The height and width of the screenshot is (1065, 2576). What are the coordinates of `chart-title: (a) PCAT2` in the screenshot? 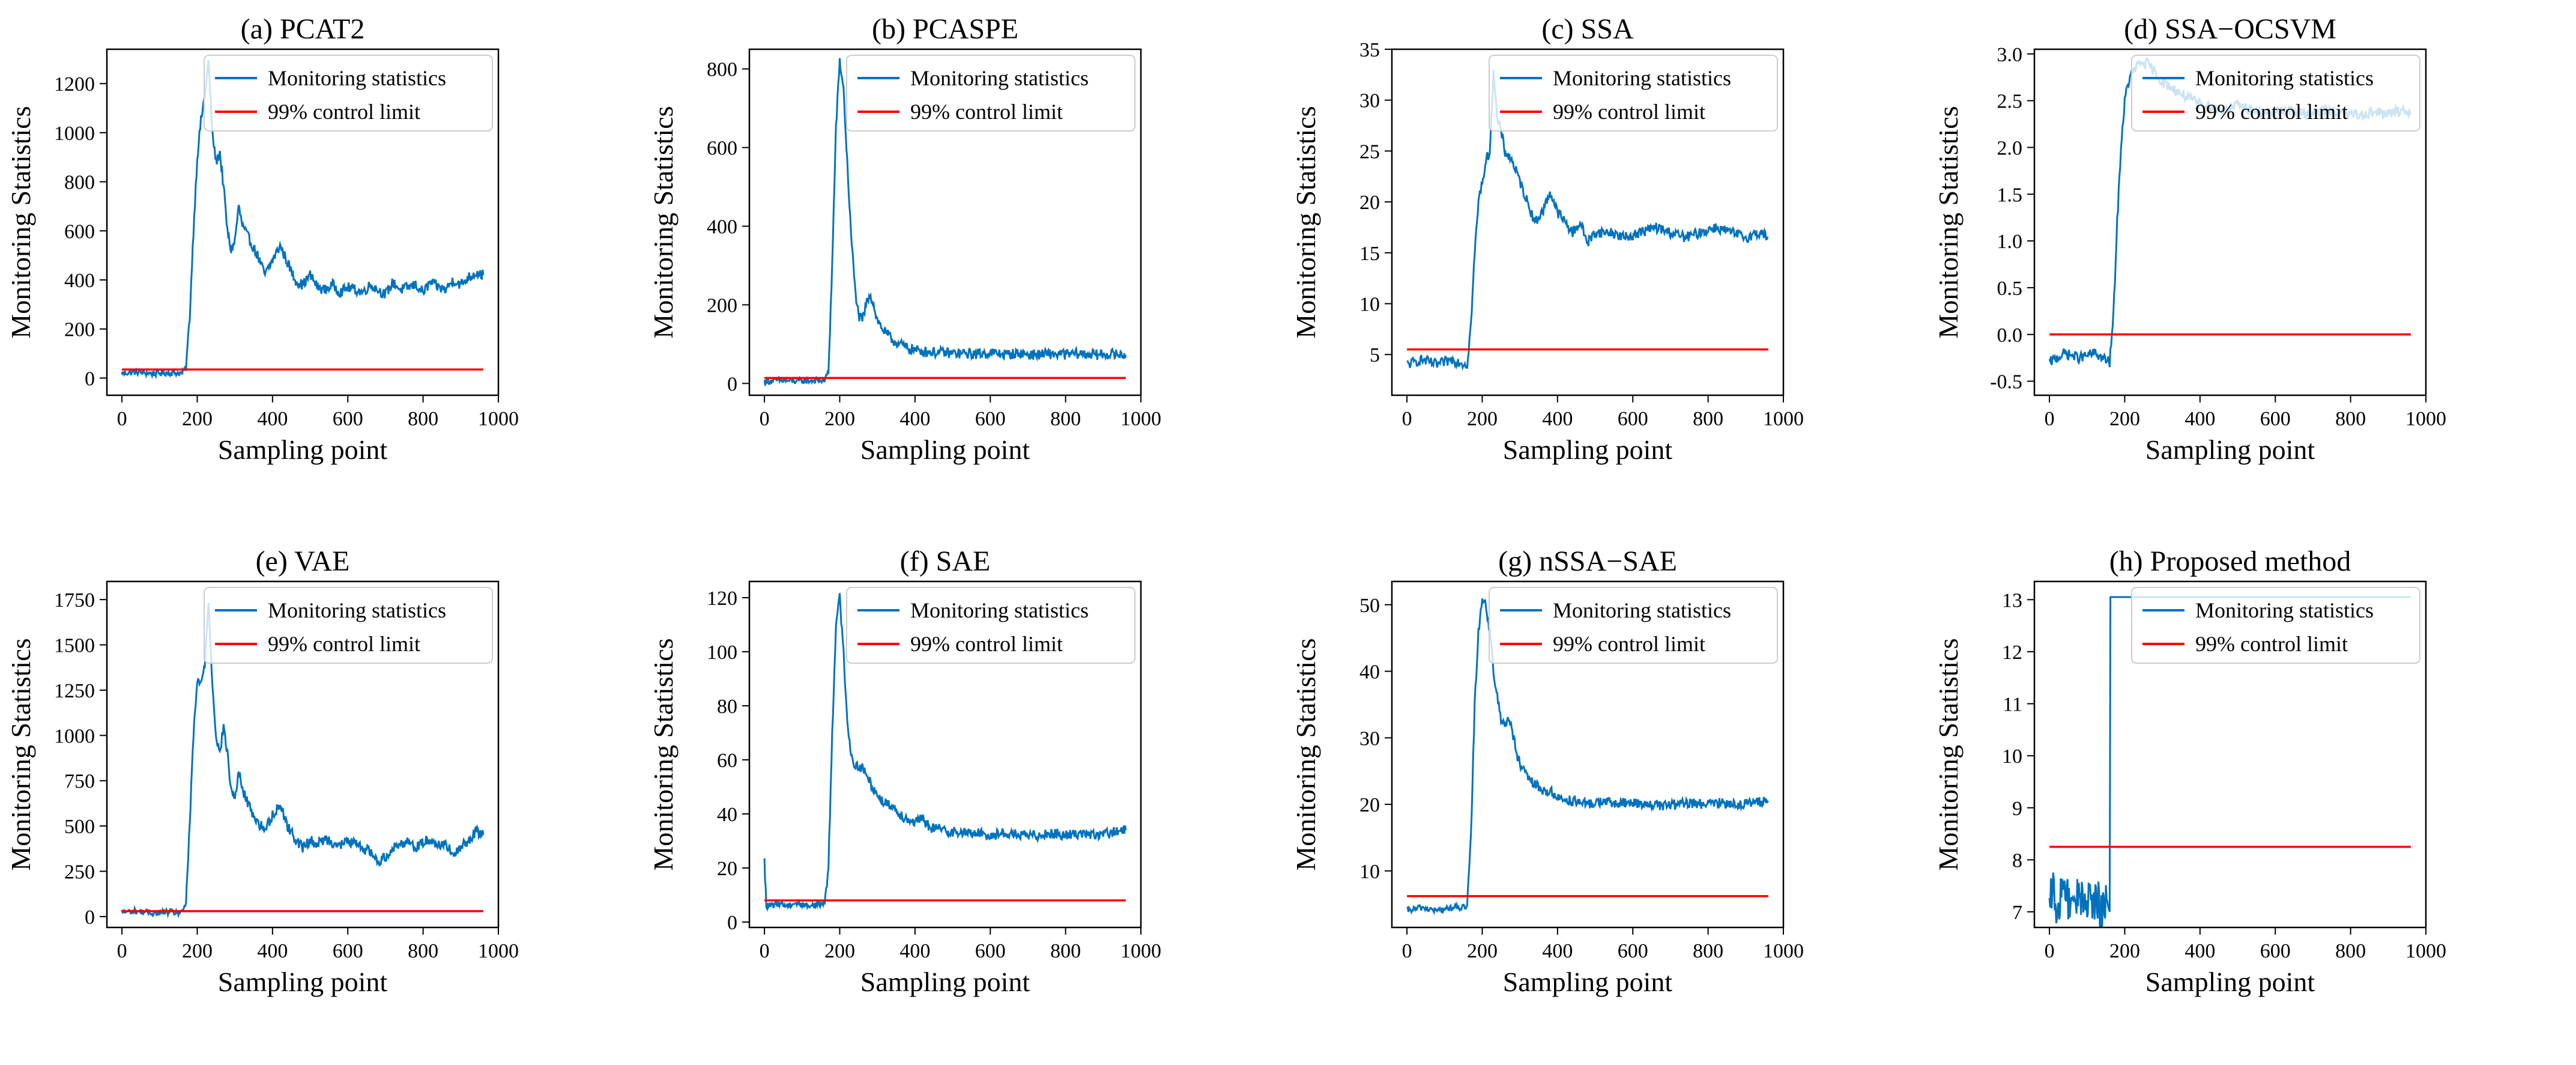 It's located at (303, 29).